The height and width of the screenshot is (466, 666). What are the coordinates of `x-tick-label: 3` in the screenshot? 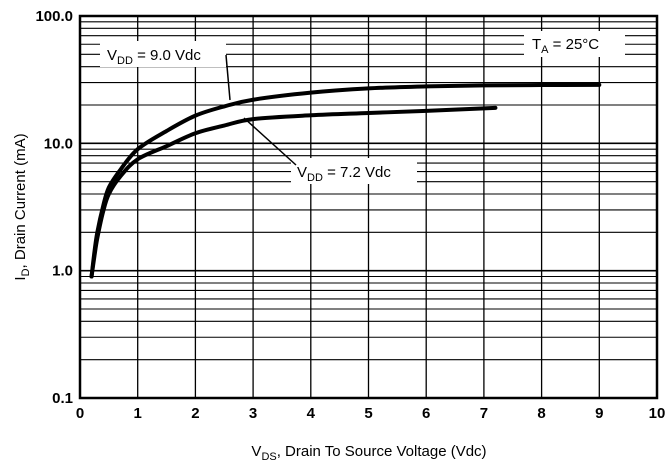 It's located at (253, 413).